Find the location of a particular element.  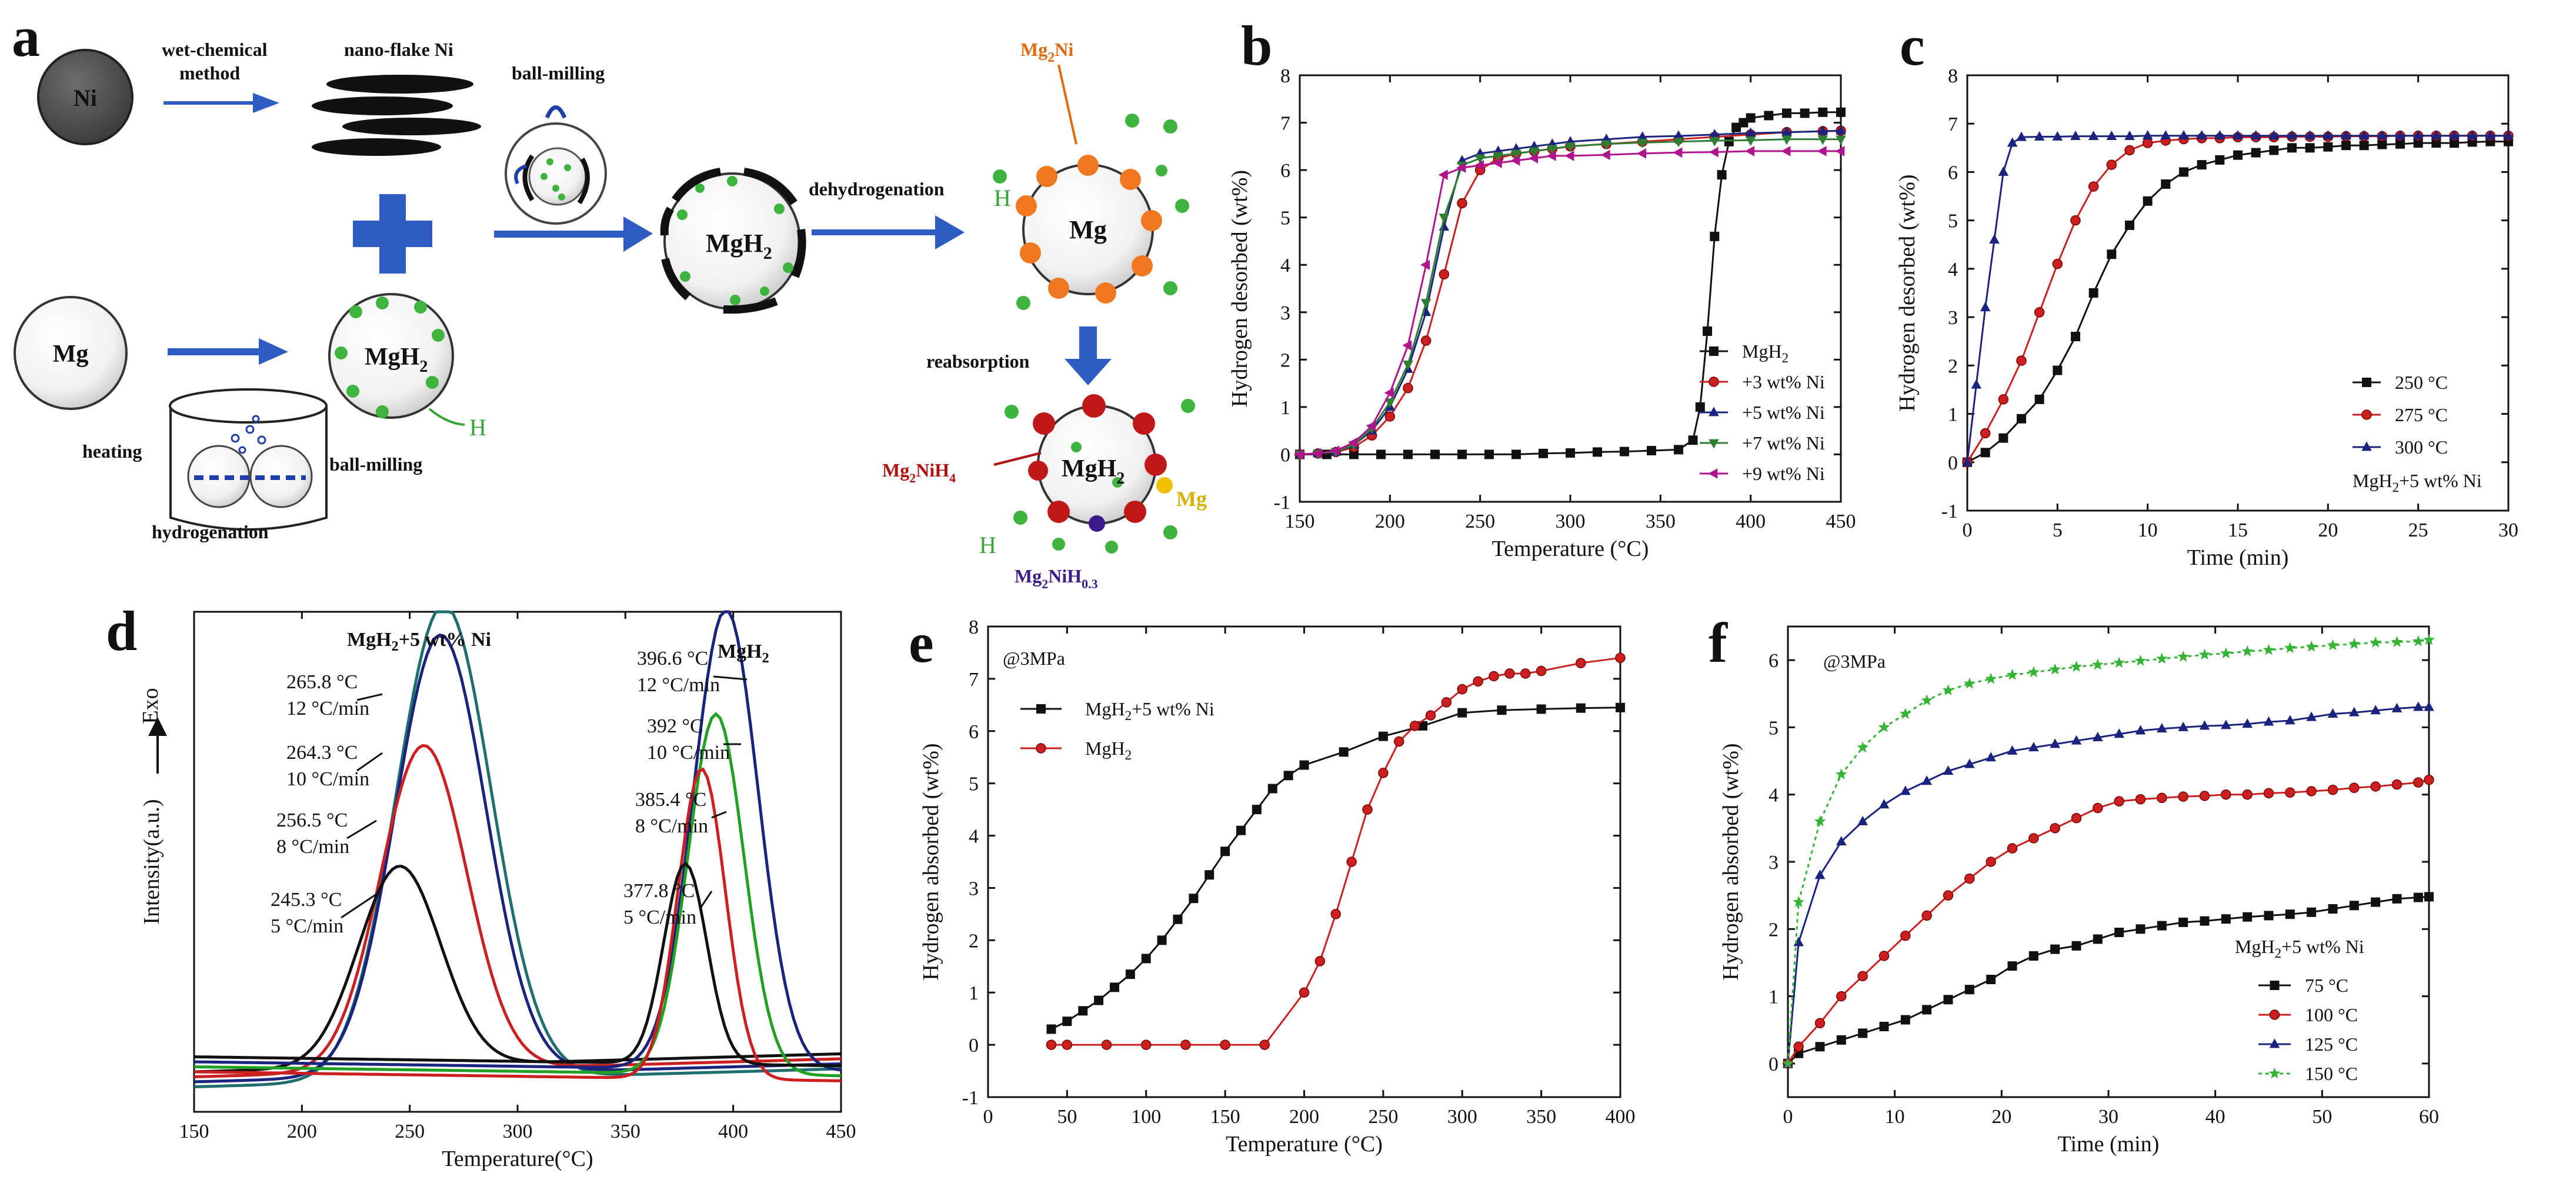

legend-label: +9 wt% Ni is located at coordinates (1783, 473).